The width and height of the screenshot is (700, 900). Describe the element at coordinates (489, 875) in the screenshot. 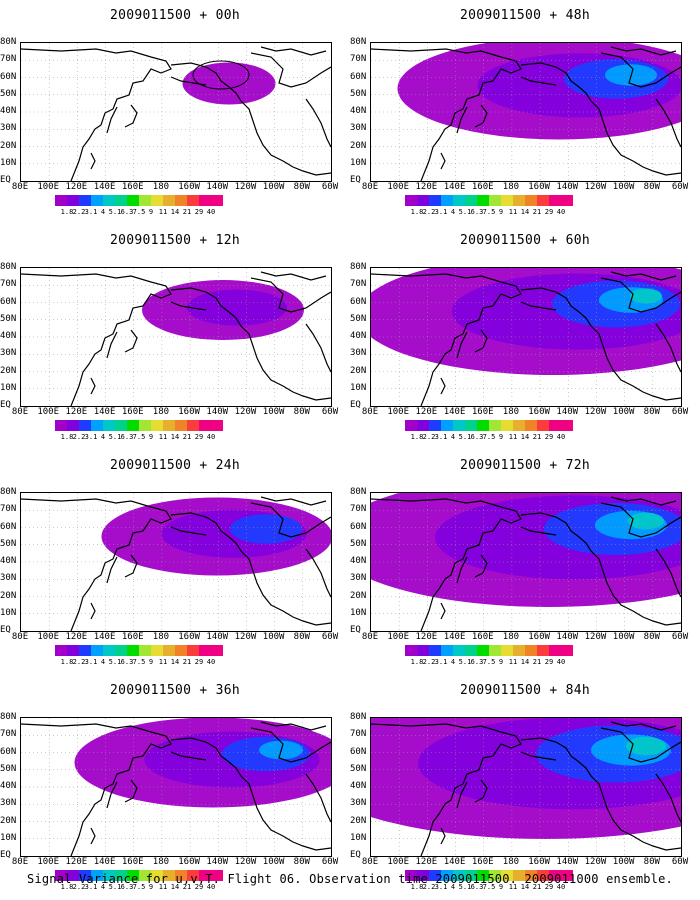

I see `colorbar` at that location.